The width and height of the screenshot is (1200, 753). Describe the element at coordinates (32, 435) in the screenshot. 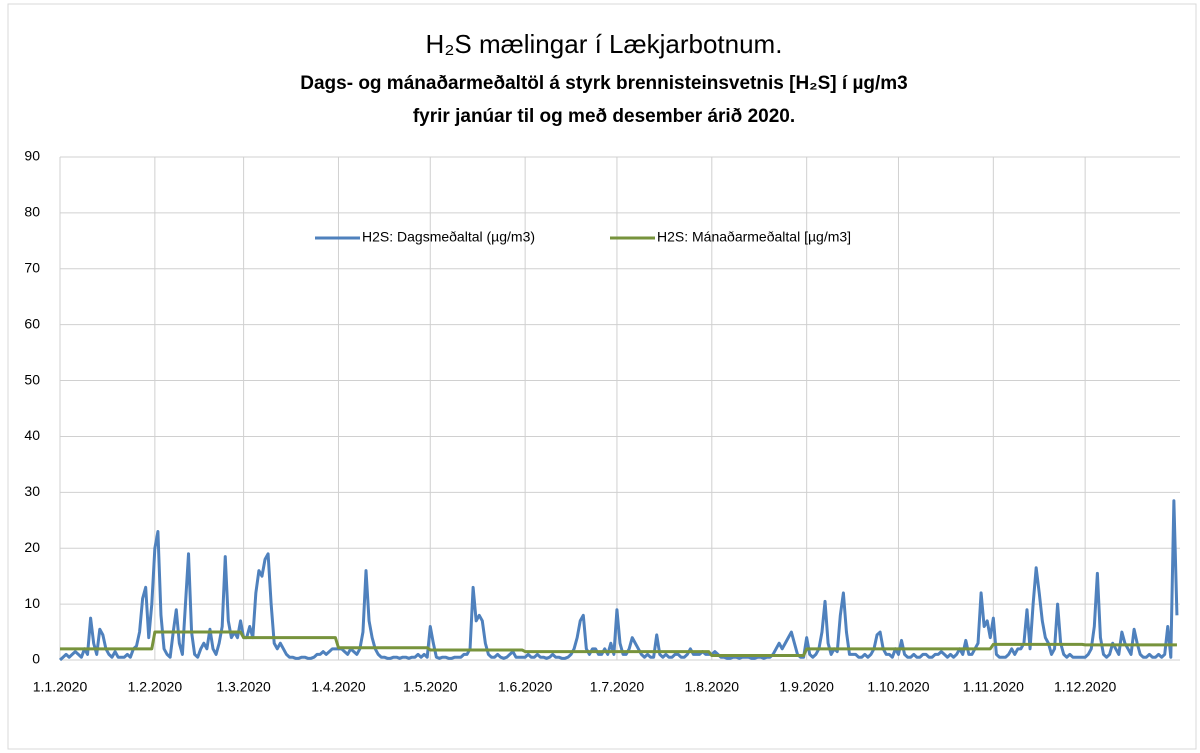

I see `y-tick-label: 40` at that location.